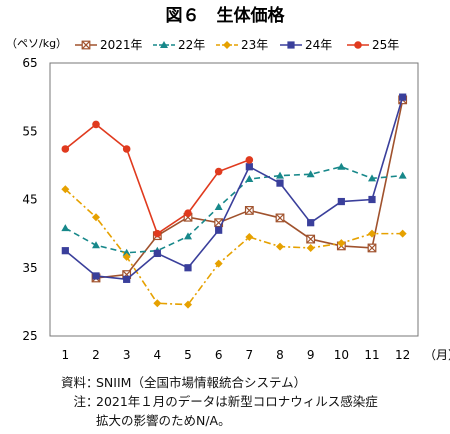 Image resolution: width=450 pixels, height=434 pixels. What do you see at coordinates (311, 355) in the screenshot?
I see `x-tick-label: 9` at bounding box center [311, 355].